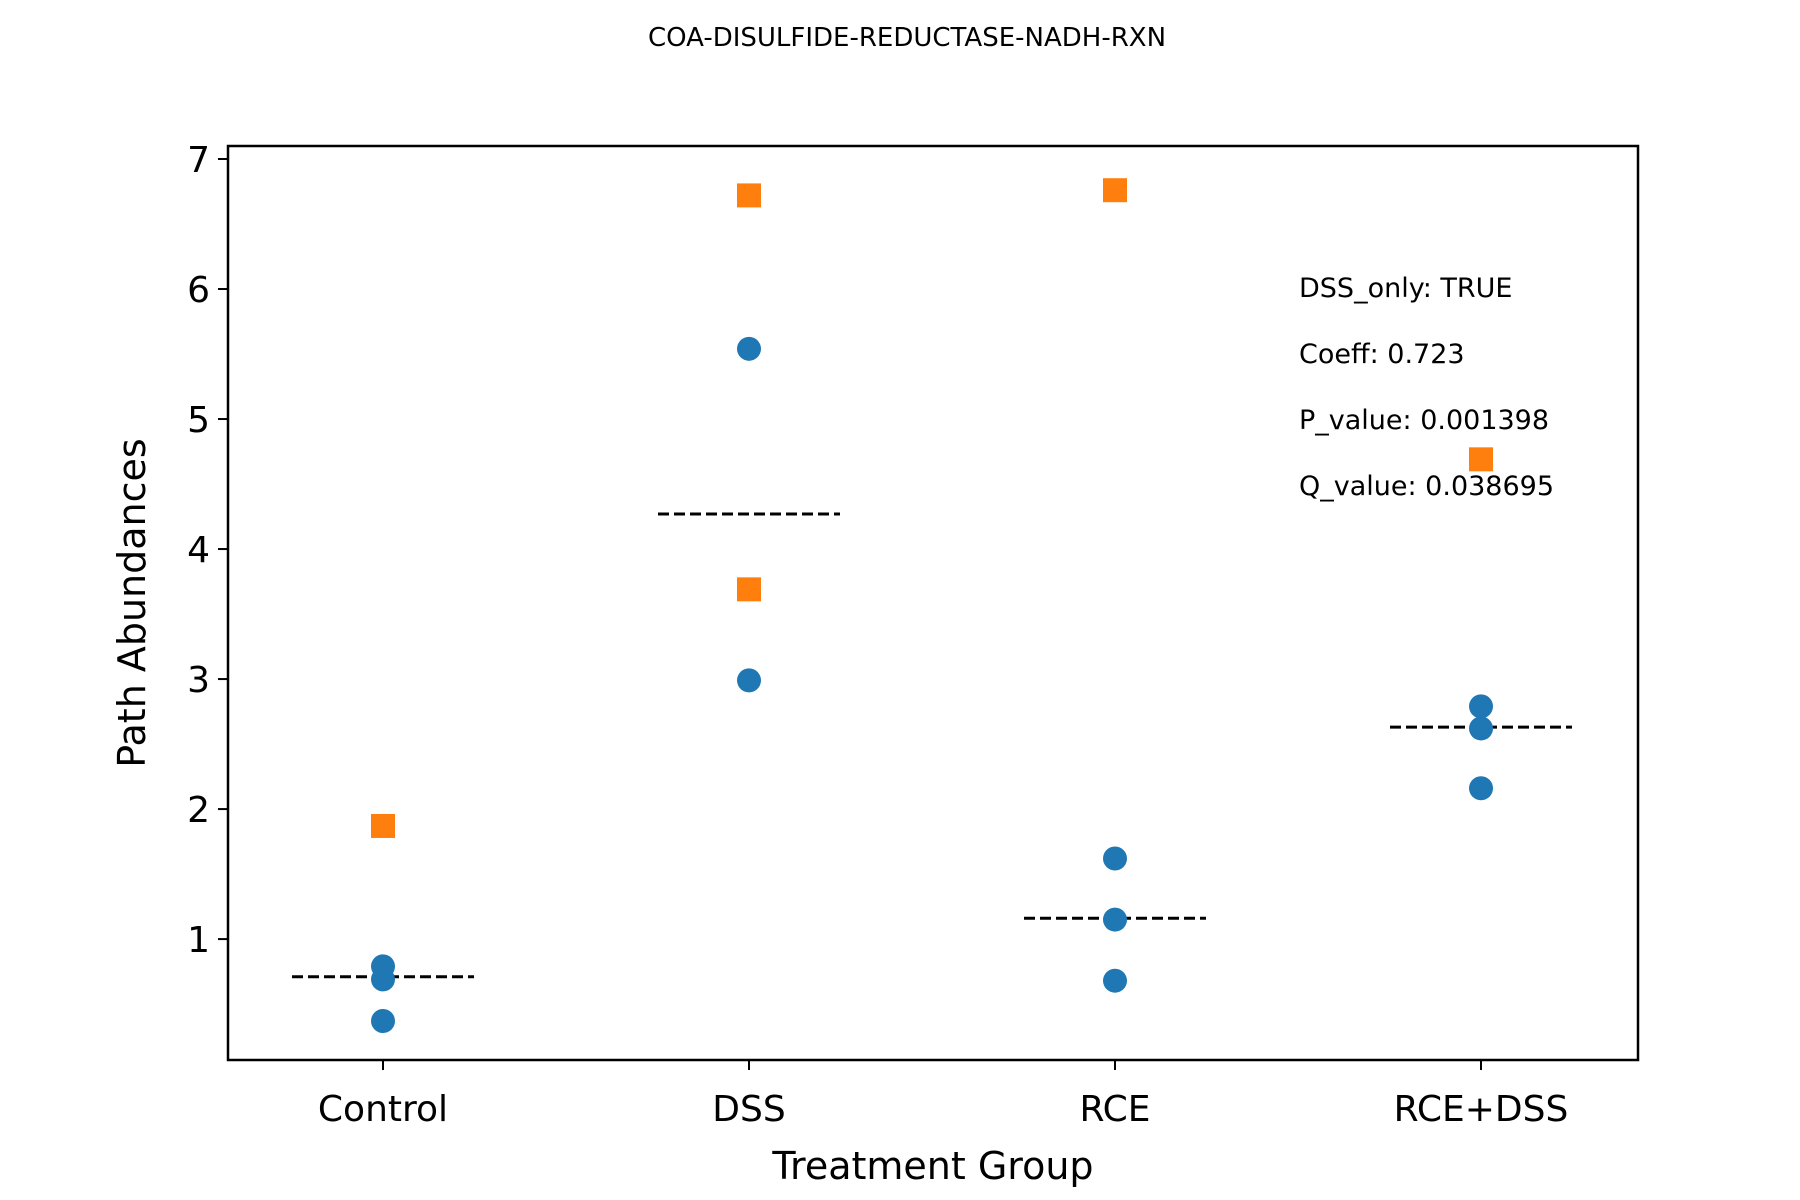 The height and width of the screenshot is (1200, 1800). What do you see at coordinates (748, 1109) in the screenshot?
I see `x-tick-label: DSS` at bounding box center [748, 1109].